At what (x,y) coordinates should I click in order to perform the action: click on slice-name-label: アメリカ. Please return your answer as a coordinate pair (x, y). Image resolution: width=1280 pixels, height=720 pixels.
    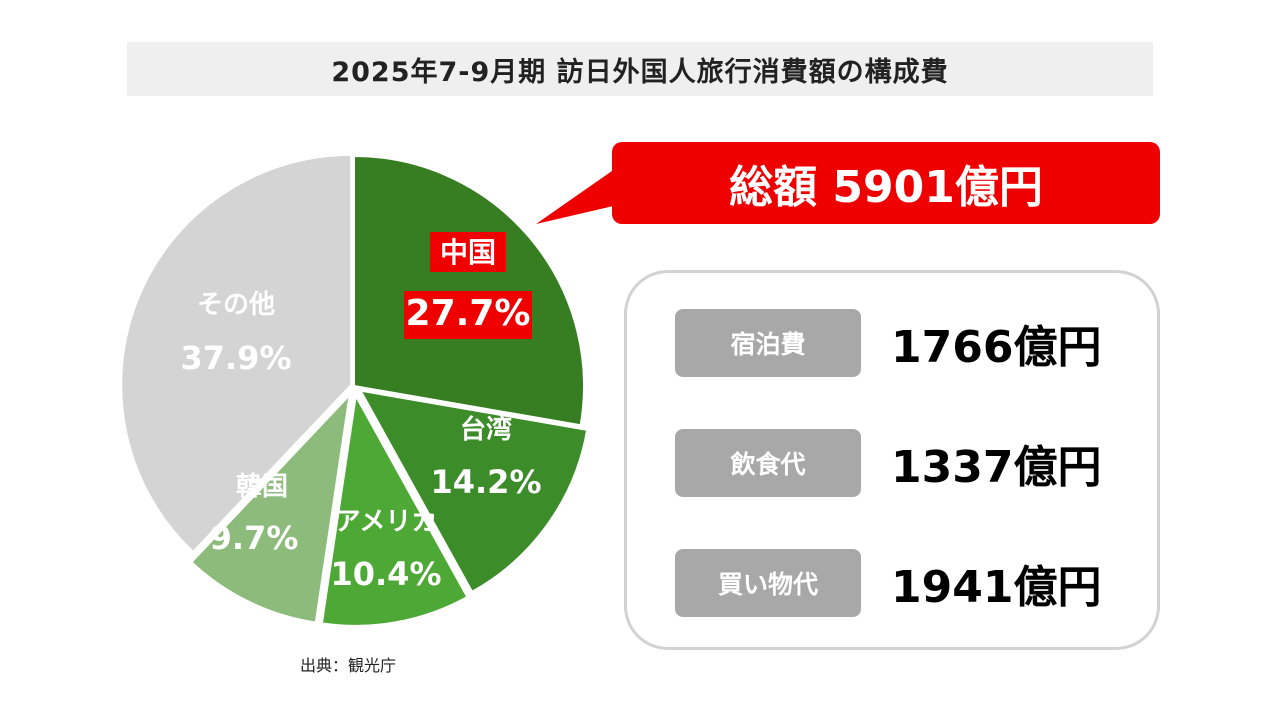
    Looking at the image, I should click on (386, 522).